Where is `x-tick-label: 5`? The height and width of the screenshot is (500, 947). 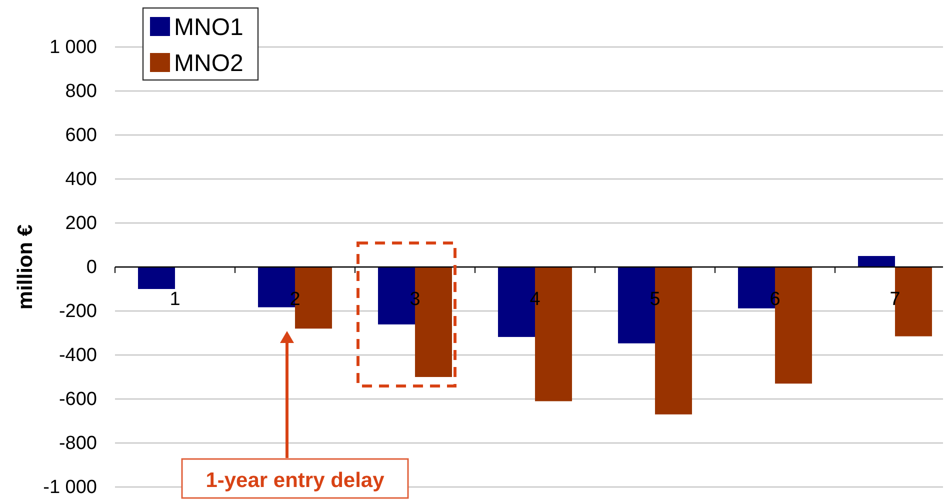 x-tick-label: 5 is located at coordinates (655, 299).